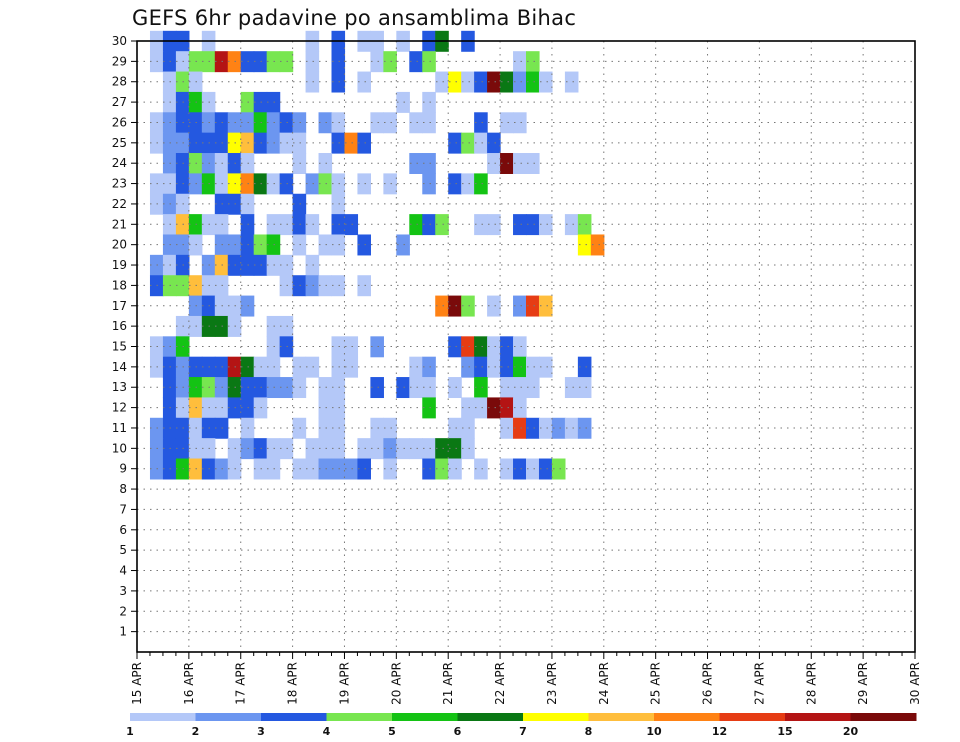 This screenshot has width=960, height=742. What do you see at coordinates (811, 683) in the screenshot?
I see `x-tick-label: 28 APR` at bounding box center [811, 683].